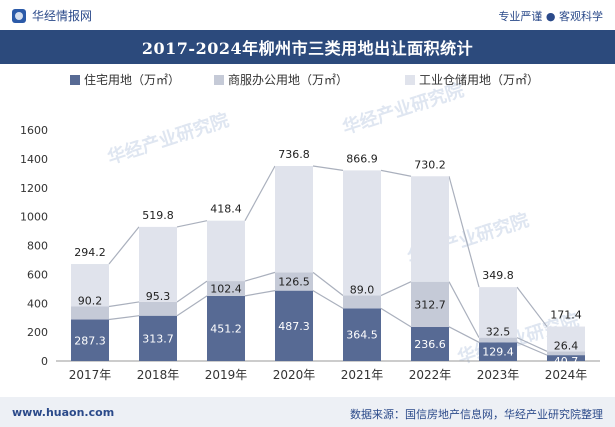 This screenshot has width=615, height=427. I want to click on x-tick-label: 2024年, so click(566, 375).